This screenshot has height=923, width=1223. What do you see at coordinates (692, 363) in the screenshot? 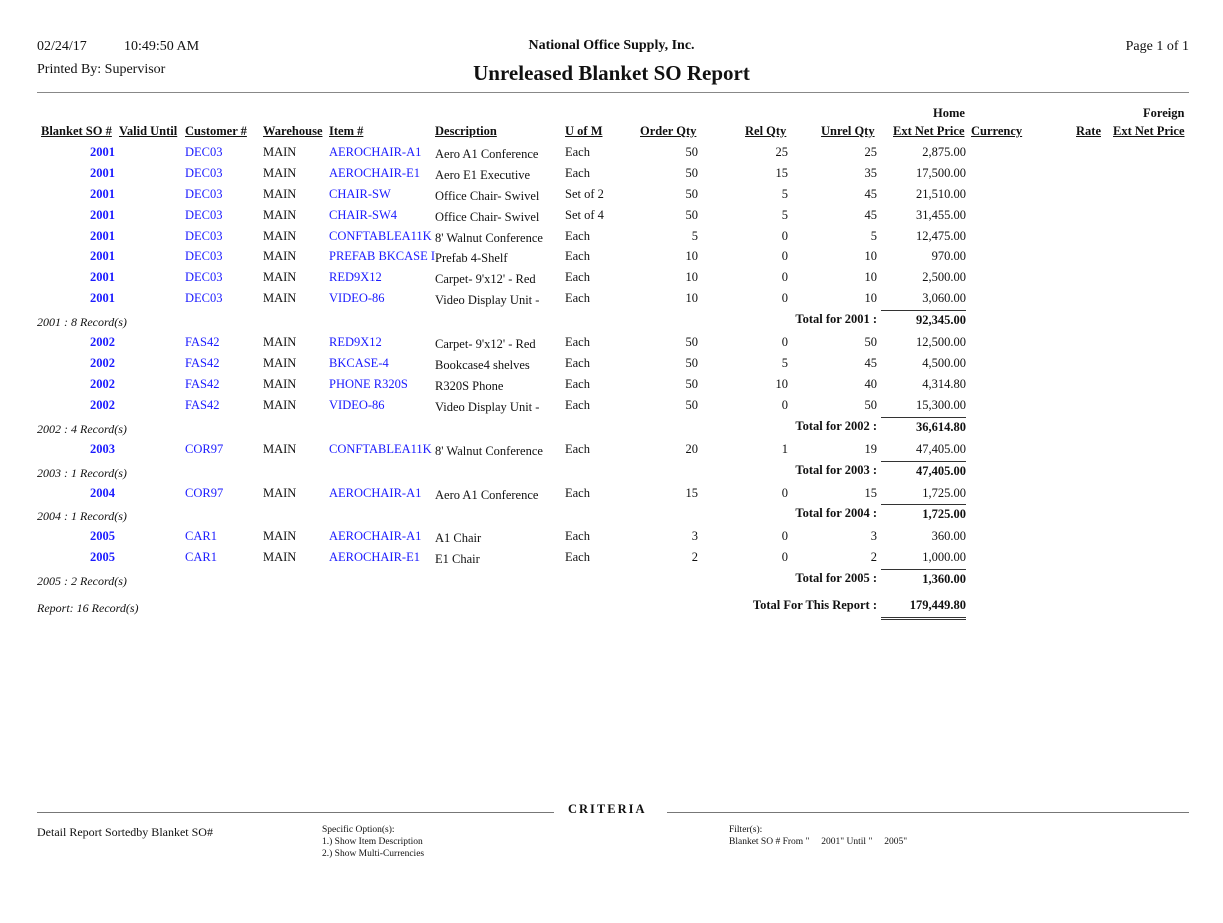
I see `order-qty-cell: 50` at bounding box center [692, 363].